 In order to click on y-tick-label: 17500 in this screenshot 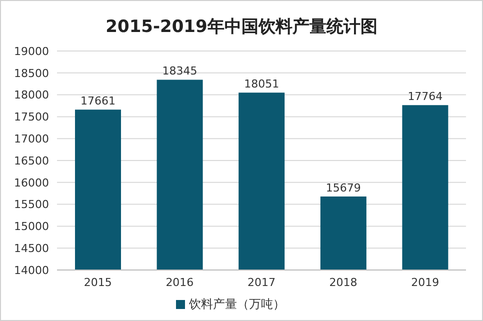, I will do `click(31, 117)`.